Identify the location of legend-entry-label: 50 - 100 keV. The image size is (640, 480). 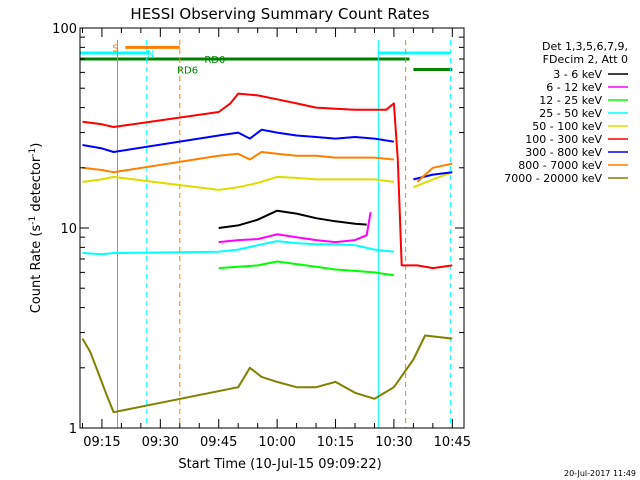
(567, 126).